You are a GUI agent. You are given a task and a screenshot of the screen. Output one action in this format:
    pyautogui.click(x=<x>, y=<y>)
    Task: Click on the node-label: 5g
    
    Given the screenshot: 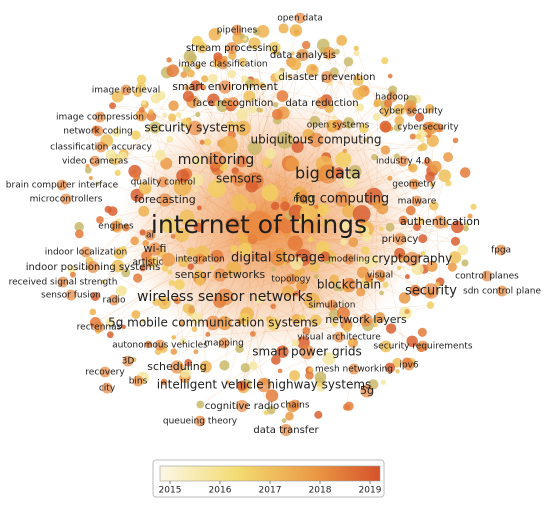 What is the action you would take?
    pyautogui.click(x=367, y=390)
    